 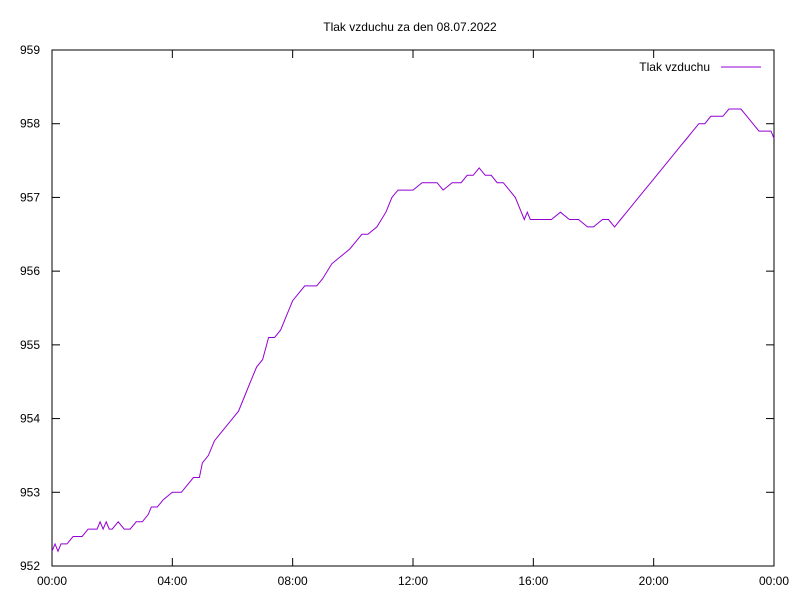 I want to click on chart-title: Tlak vzduchu za den 08.07.2022, so click(x=410, y=27).